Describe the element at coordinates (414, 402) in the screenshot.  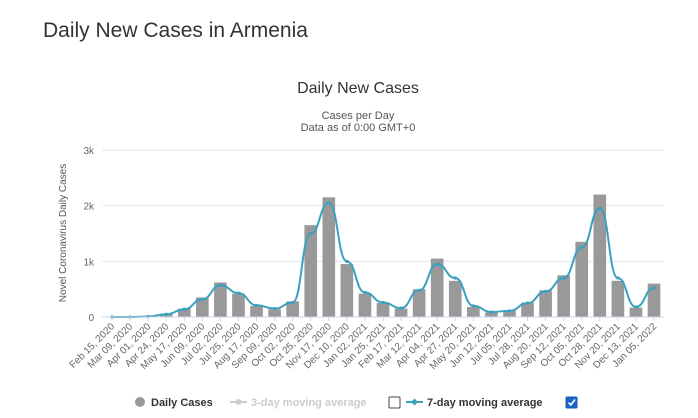
I see `legend-marker-7-day` at that location.